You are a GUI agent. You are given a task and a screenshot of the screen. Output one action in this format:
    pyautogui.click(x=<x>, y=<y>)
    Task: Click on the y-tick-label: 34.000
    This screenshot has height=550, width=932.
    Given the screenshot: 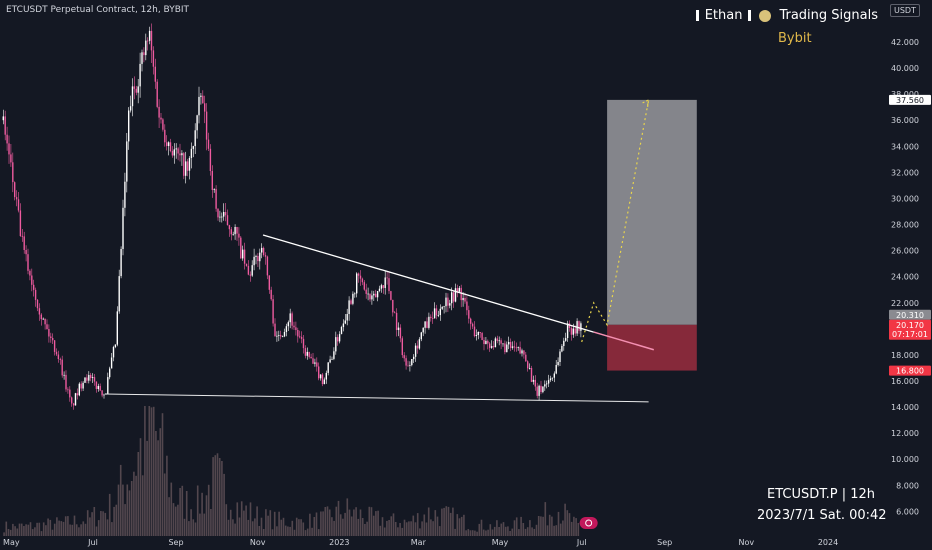 What is the action you would take?
    pyautogui.click(x=905, y=146)
    